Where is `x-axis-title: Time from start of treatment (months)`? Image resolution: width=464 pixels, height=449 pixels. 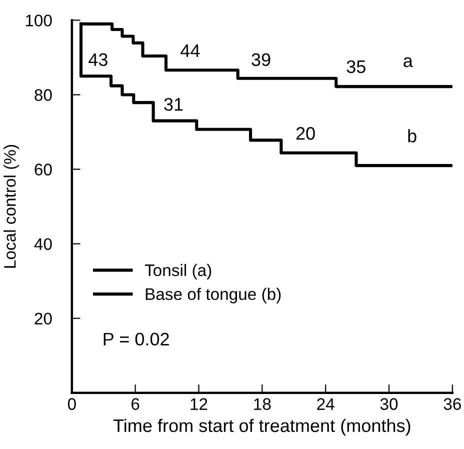
x-axis-title: Time from start of treatment (months) is located at coordinates (261, 427).